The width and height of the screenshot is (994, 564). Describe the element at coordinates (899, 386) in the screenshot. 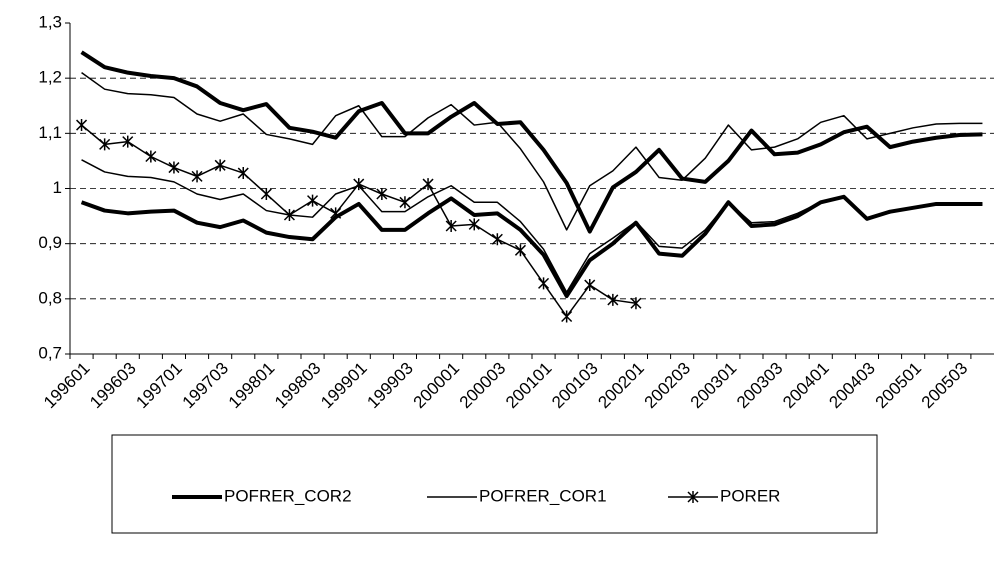

I see `x-tick-label: 200501` at that location.